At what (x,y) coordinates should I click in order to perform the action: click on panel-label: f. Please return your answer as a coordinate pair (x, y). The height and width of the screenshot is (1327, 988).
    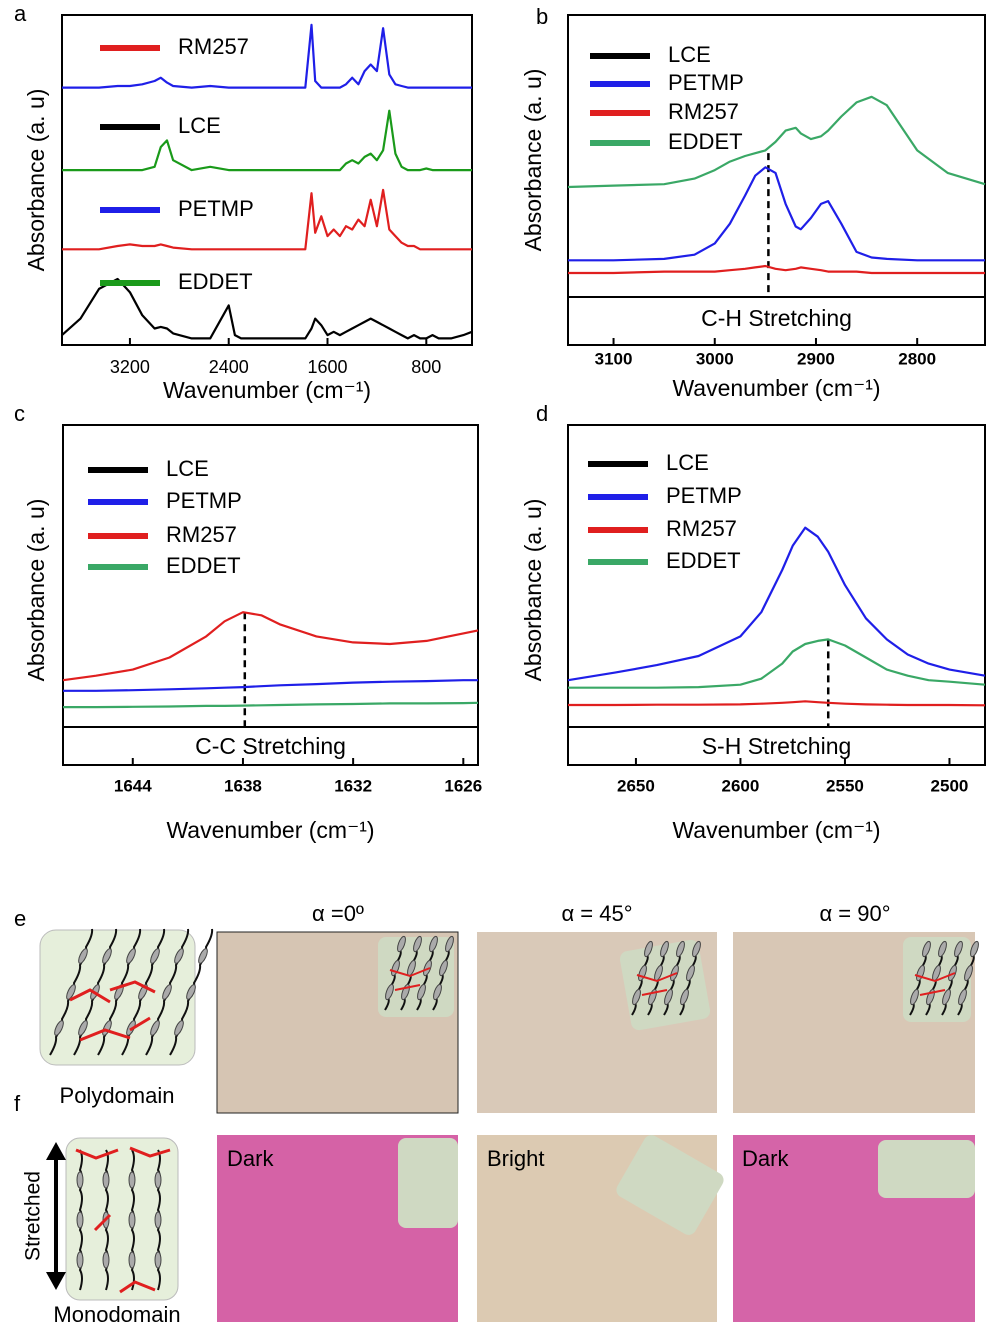
    Looking at the image, I should click on (17, 1103).